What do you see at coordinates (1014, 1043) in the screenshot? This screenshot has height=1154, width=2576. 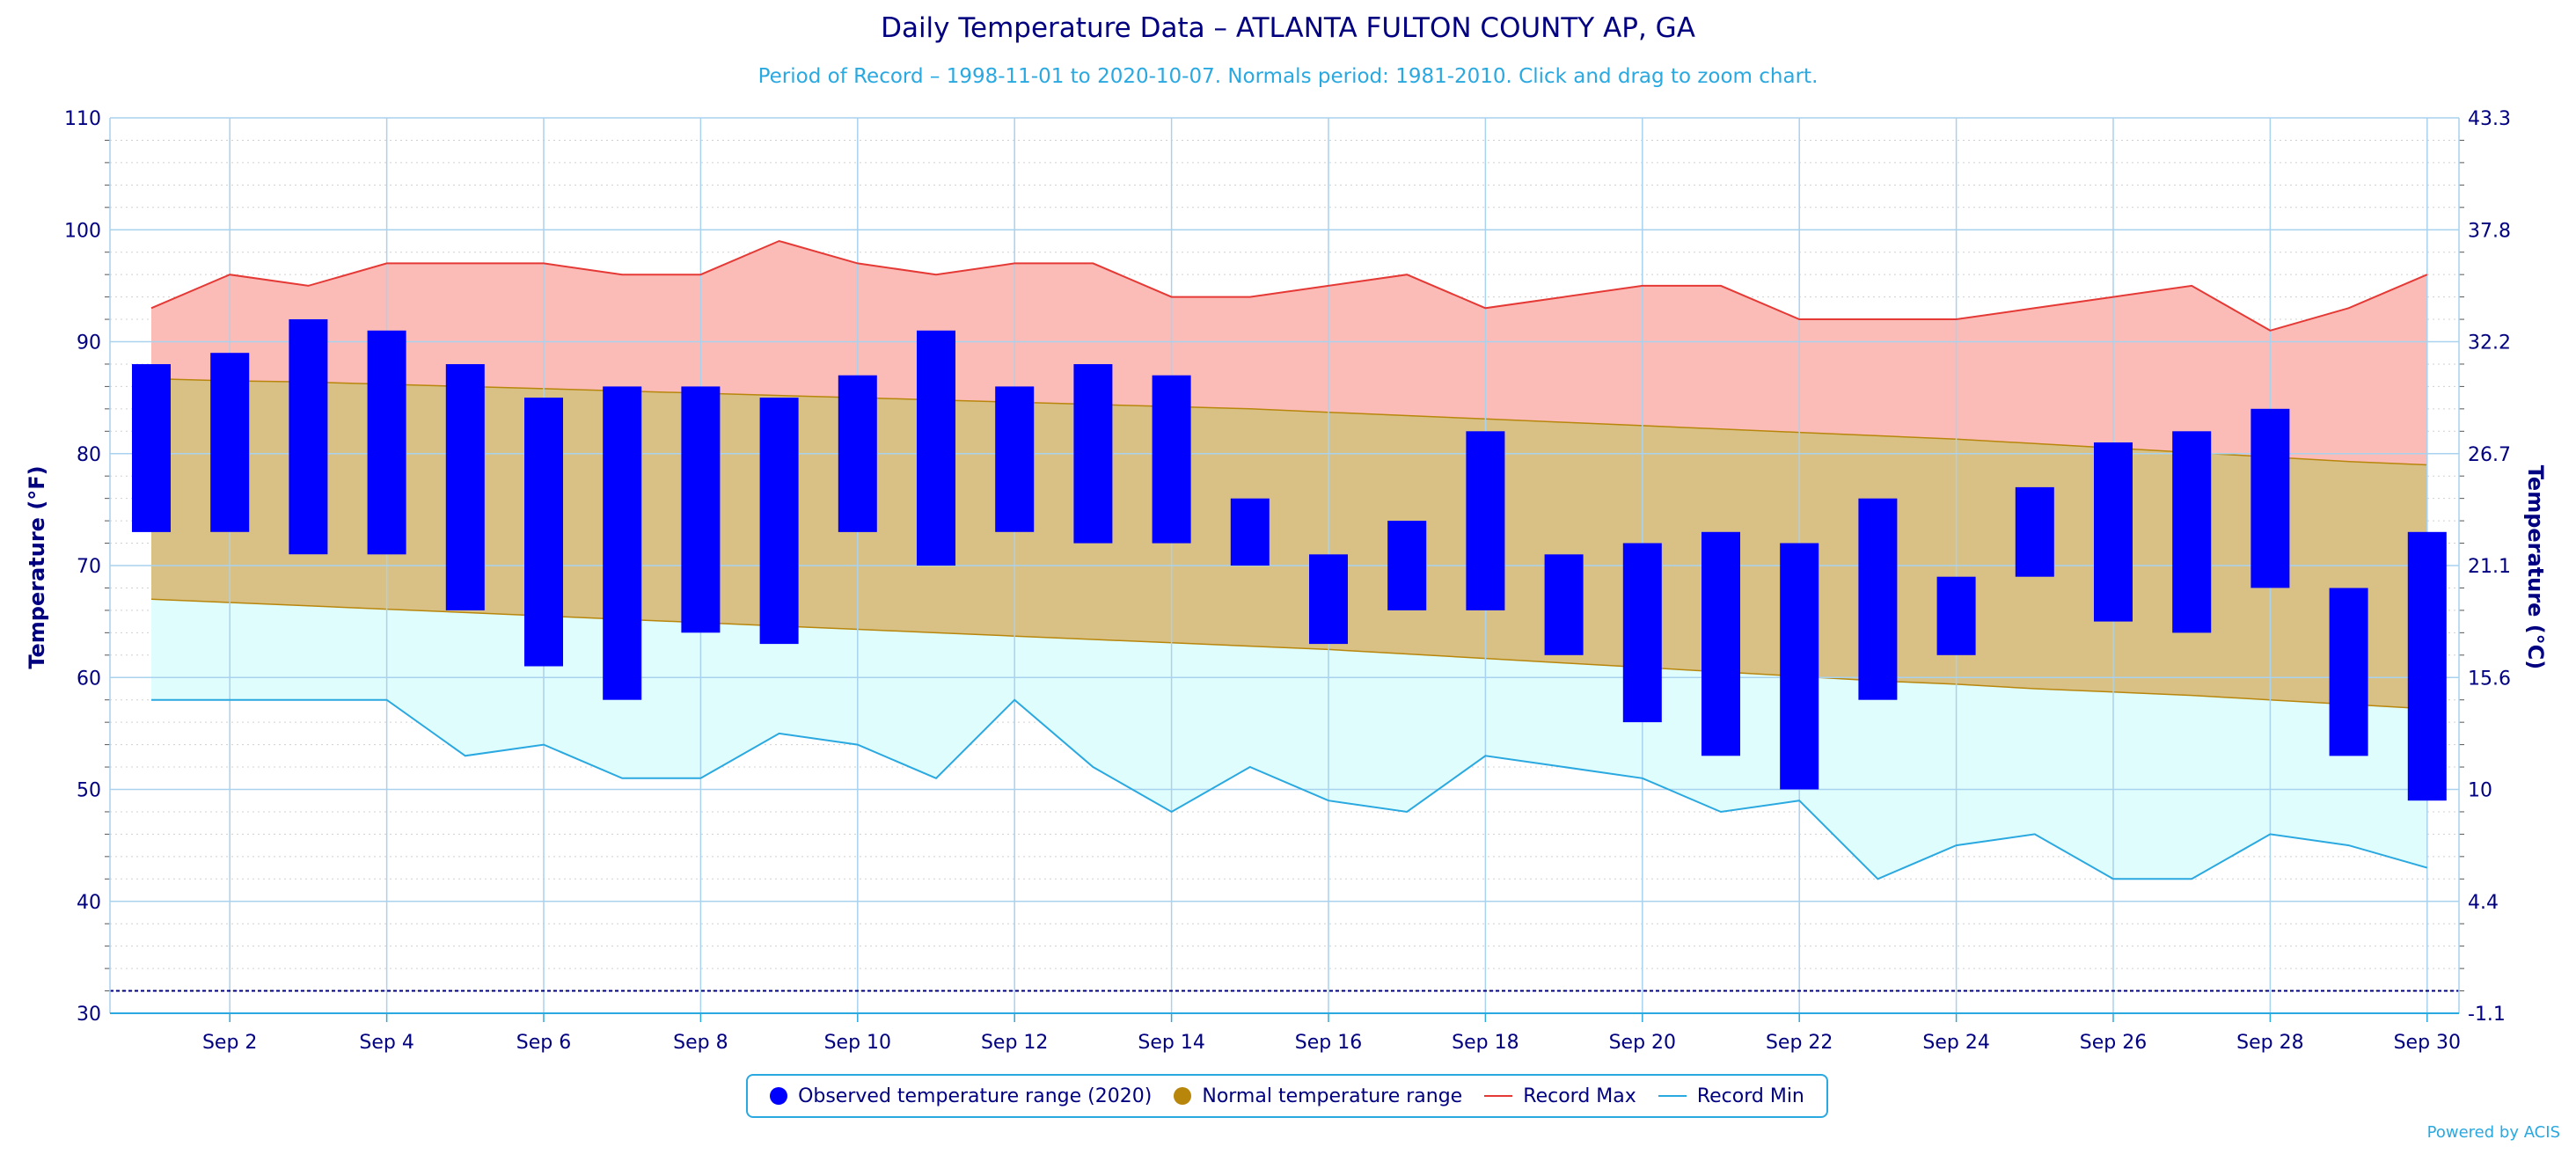 I see `x-tick-label: Sep 12` at bounding box center [1014, 1043].